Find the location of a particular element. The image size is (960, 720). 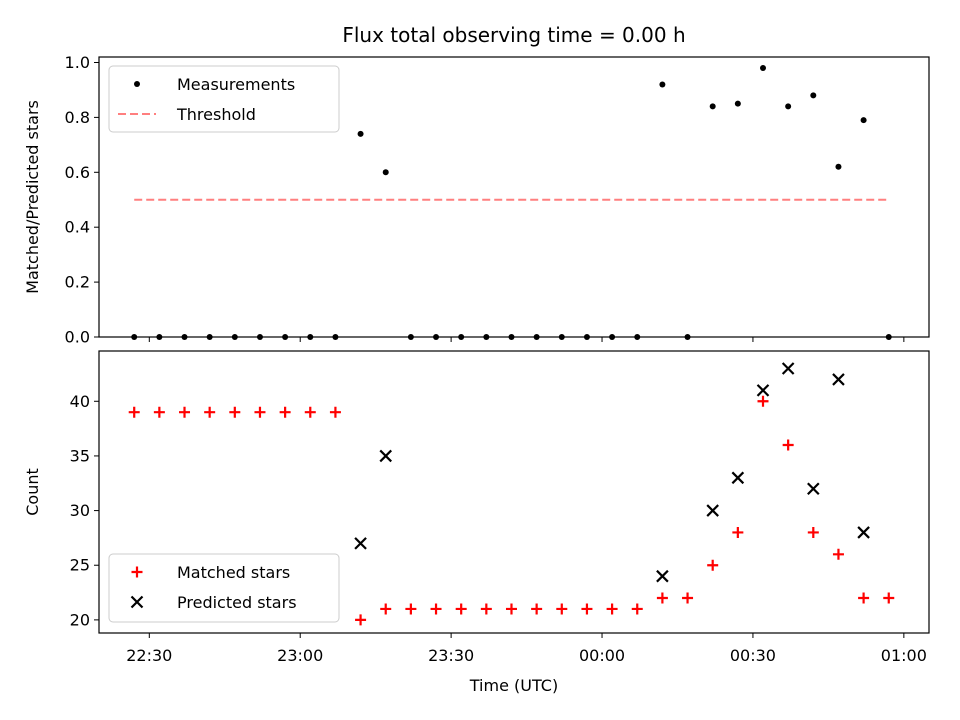

x-tick-label: 23:30 is located at coordinates (451, 655).